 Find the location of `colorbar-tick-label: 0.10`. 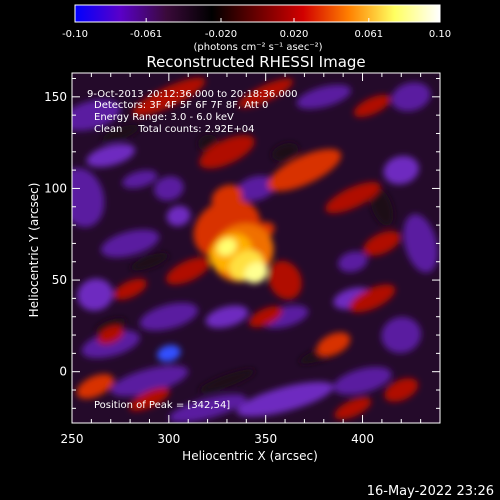

colorbar-tick-label: 0.10 is located at coordinates (440, 34).